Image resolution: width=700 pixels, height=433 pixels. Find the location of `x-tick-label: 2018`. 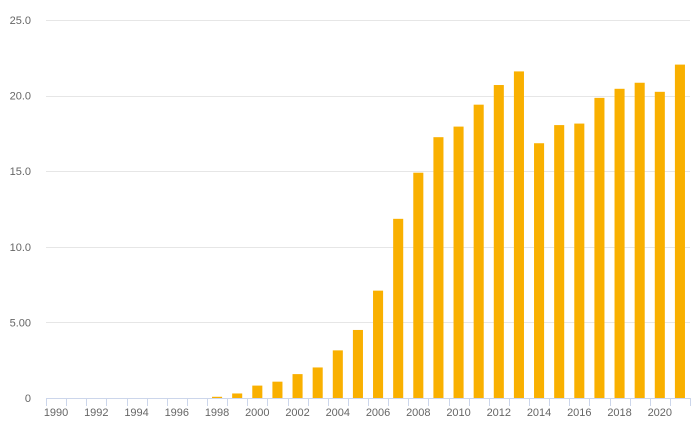

x-tick-label: 2018 is located at coordinates (619, 413).